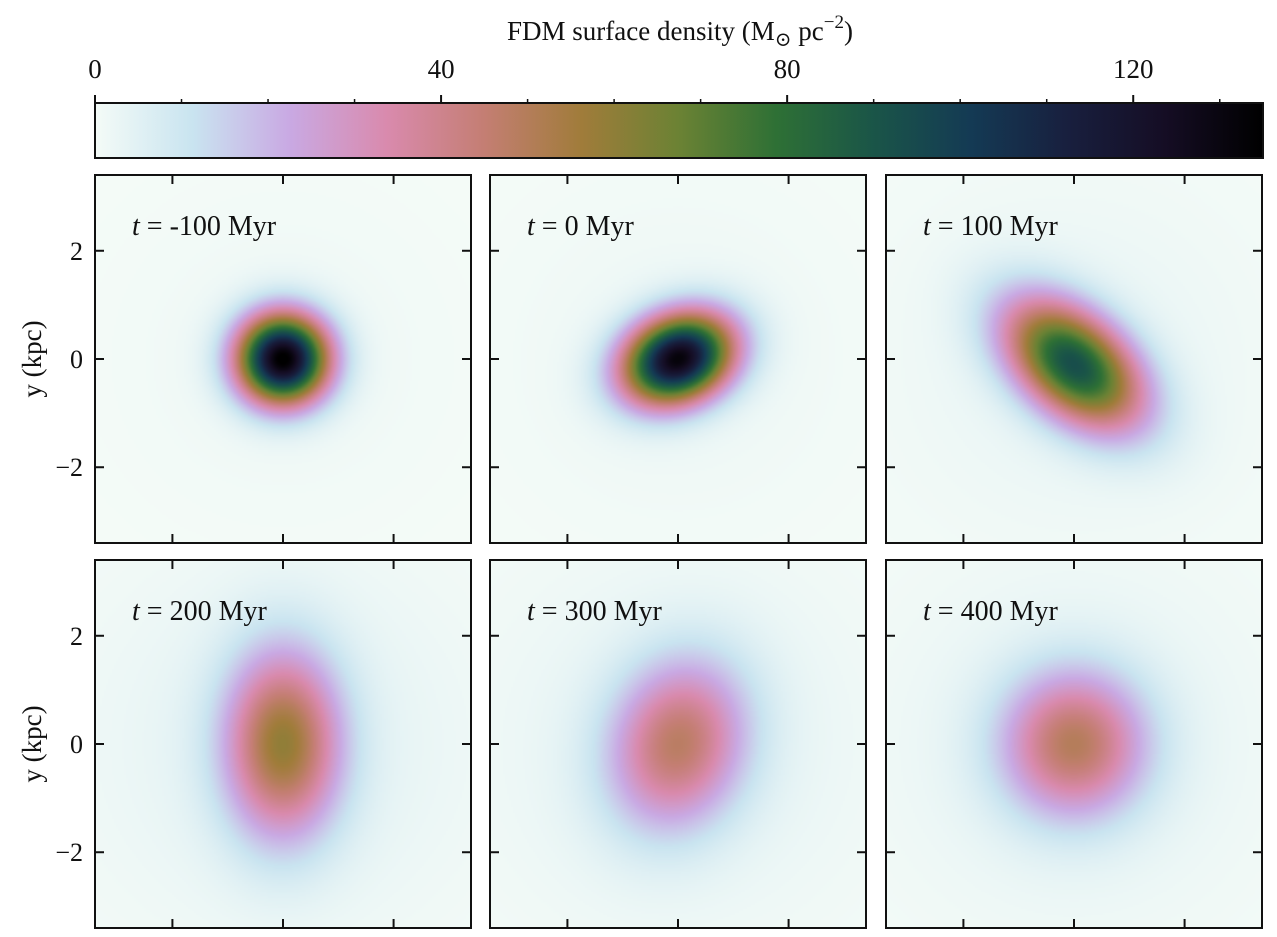  I want to click on panel: t = 400 Myr, so click(1074, 744).